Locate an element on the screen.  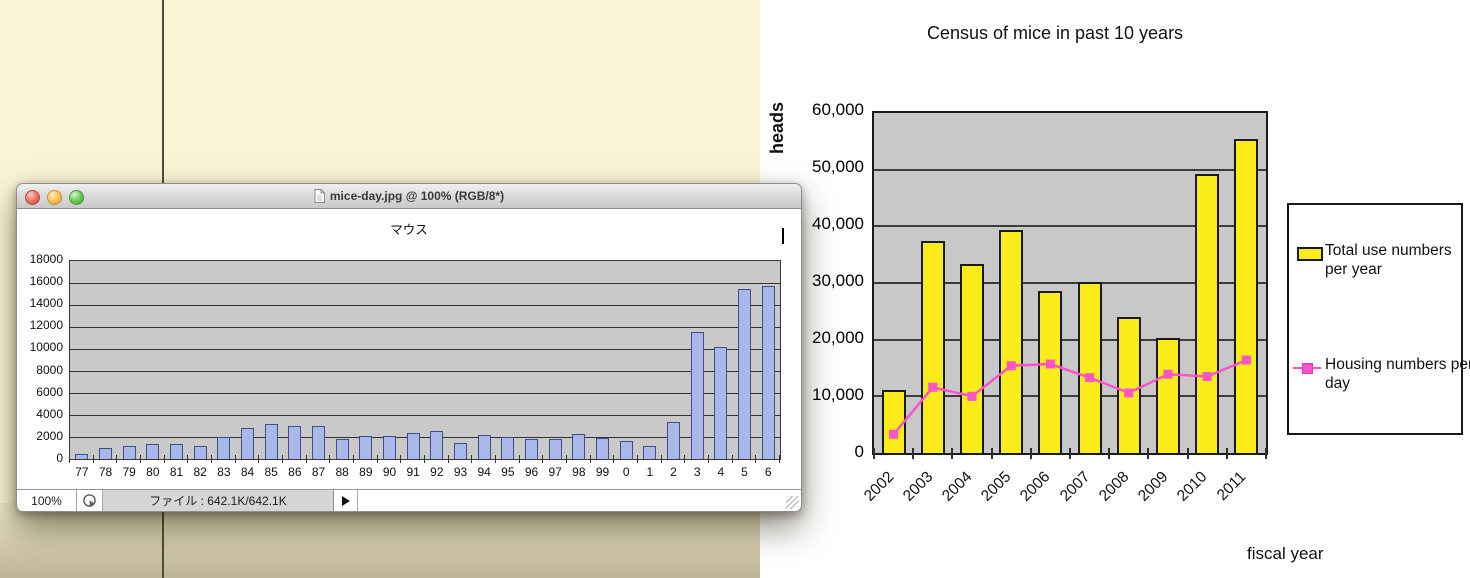
x-tick-label: 81 is located at coordinates (176, 472).